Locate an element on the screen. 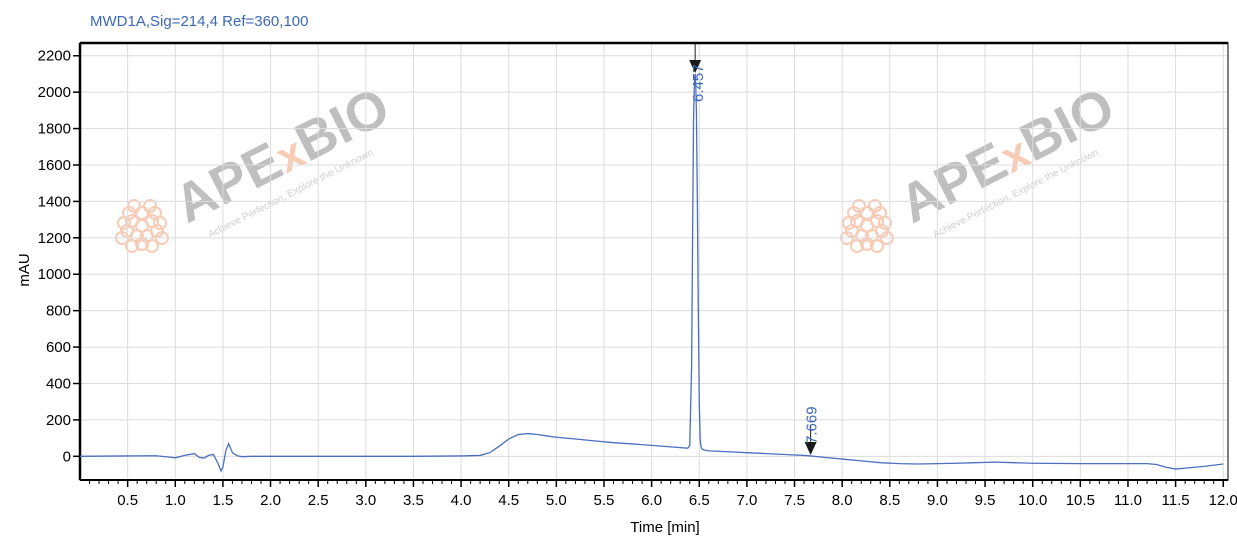 The width and height of the screenshot is (1237, 539). x-tick-label: 6.5 is located at coordinates (699, 500).